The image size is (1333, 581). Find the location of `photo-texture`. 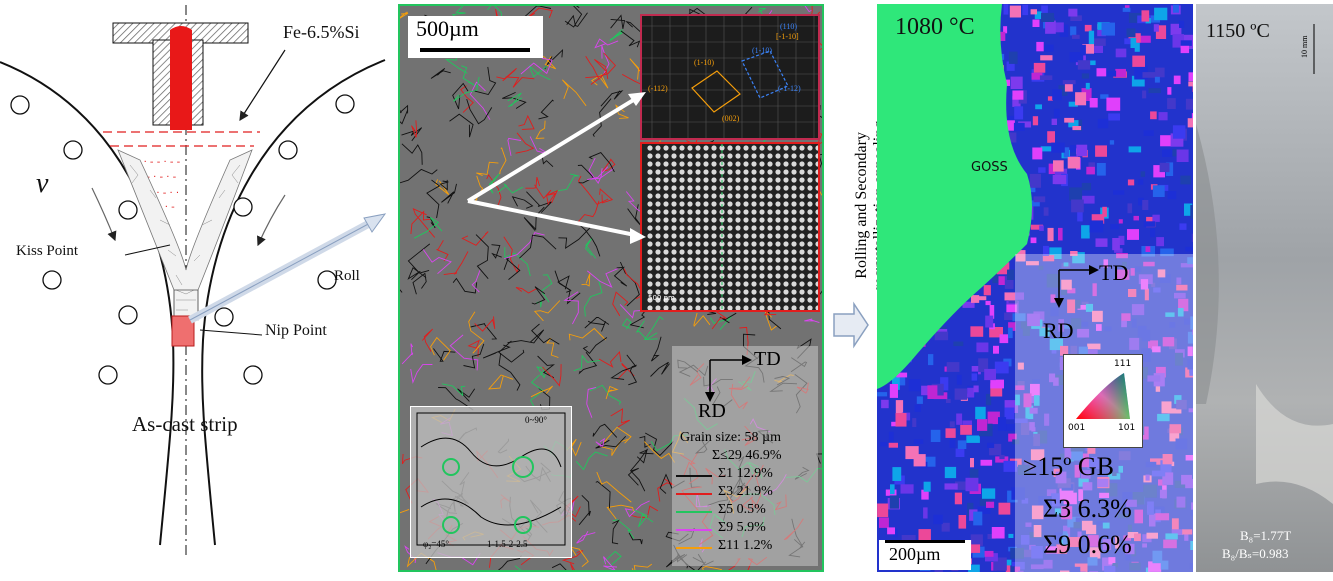

photo-texture is located at coordinates (1264, 288).